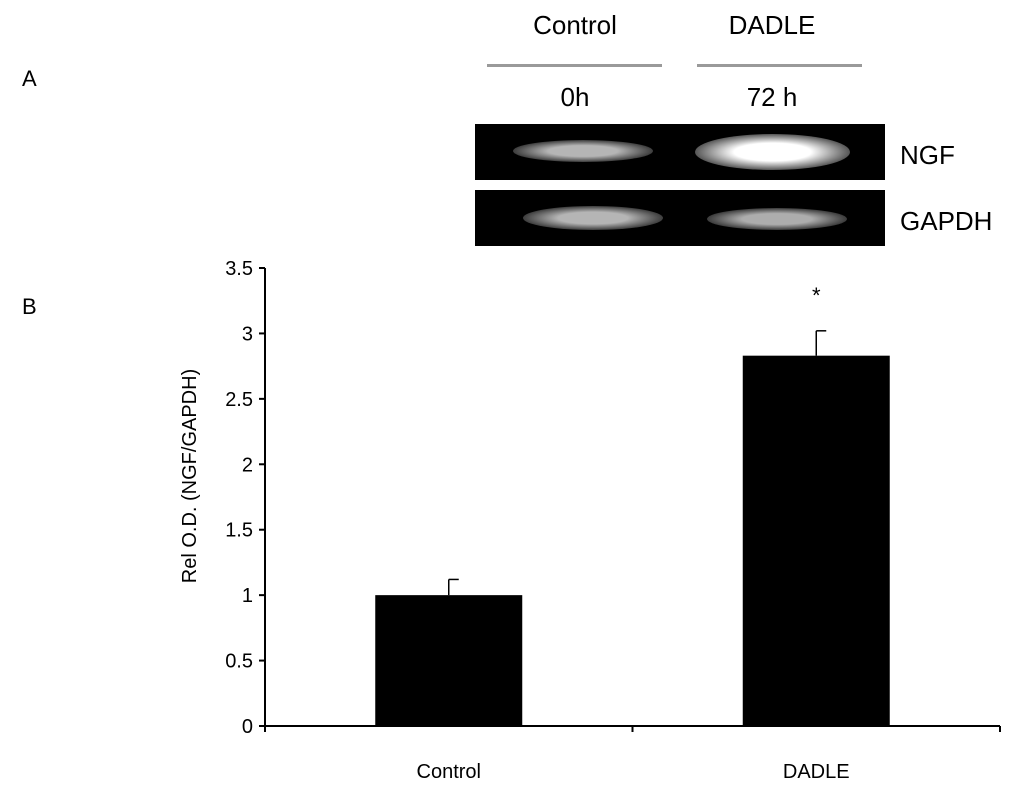 This screenshot has width=1024, height=794. I want to click on ngf-band-control, so click(583, 151).